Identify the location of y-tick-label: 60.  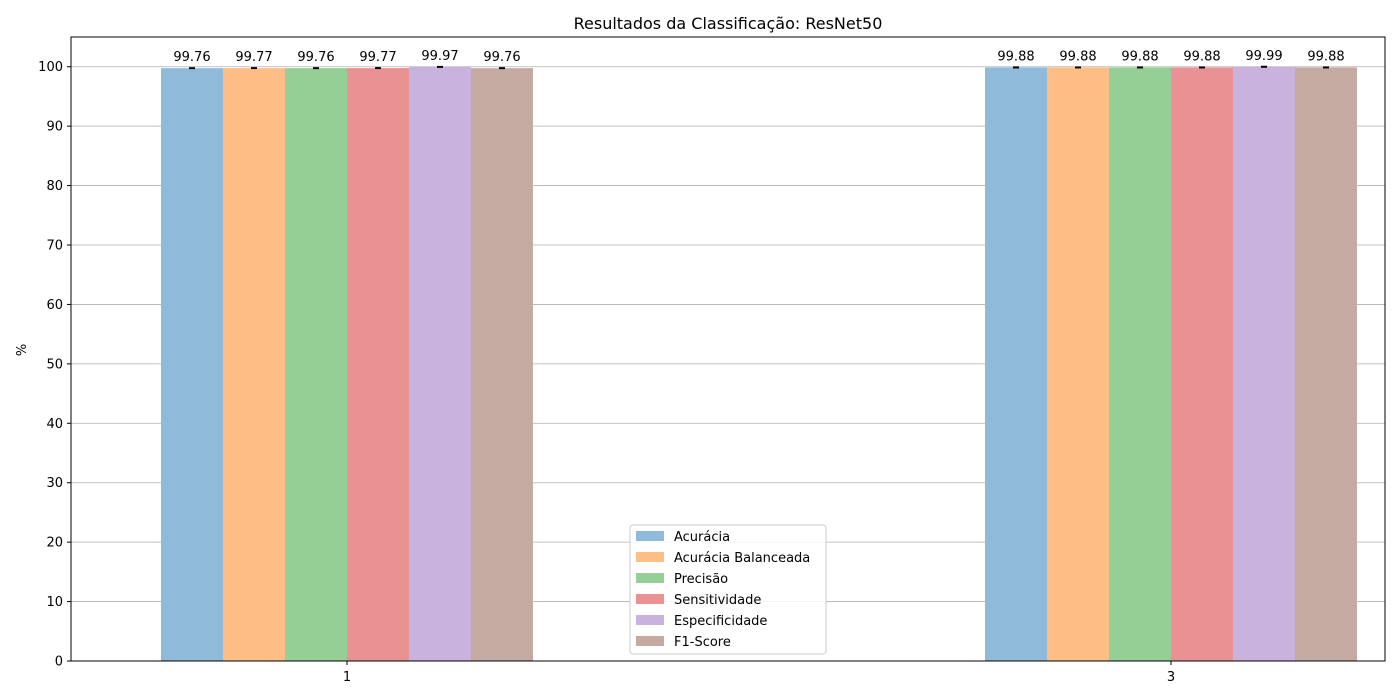
(54, 305).